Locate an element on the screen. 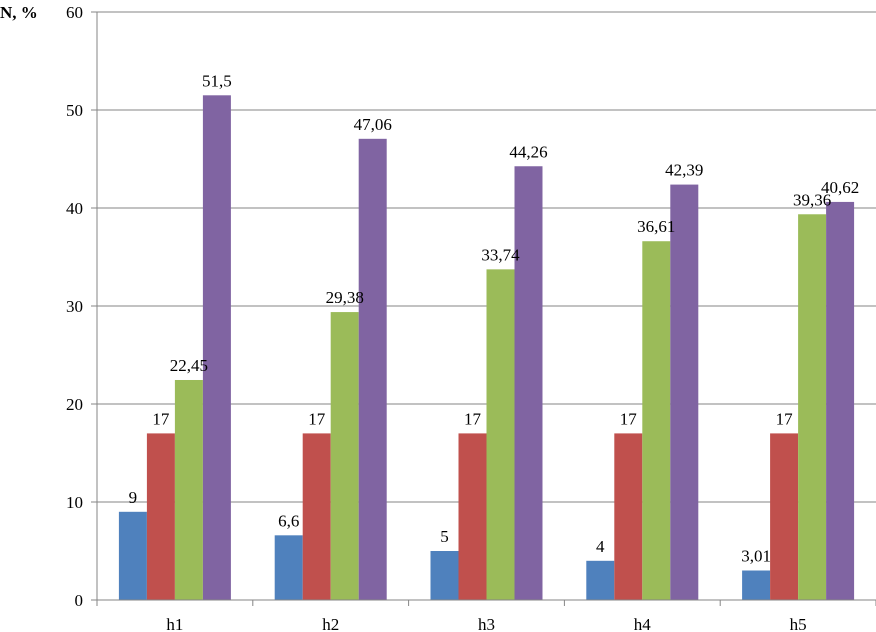  data-label: 3,01 is located at coordinates (756, 556).